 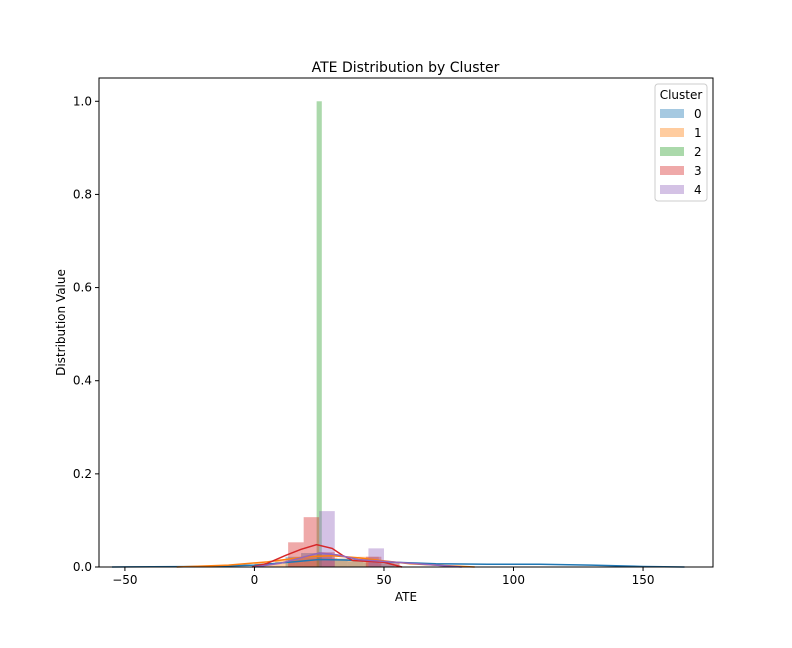 I want to click on legend-label-4: 4, so click(x=698, y=190).